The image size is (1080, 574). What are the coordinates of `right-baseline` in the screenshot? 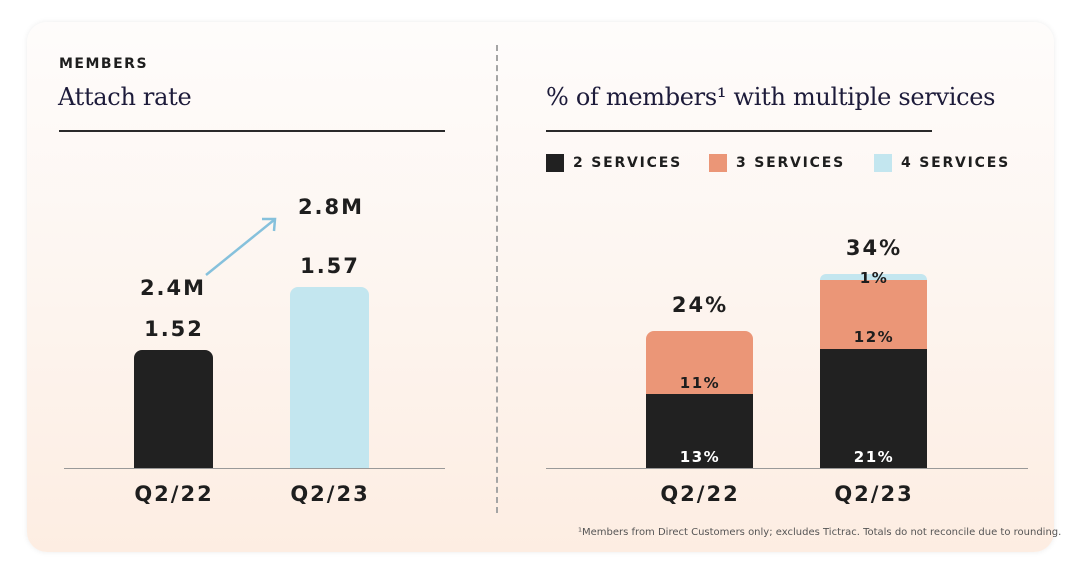 It's located at (787, 468).